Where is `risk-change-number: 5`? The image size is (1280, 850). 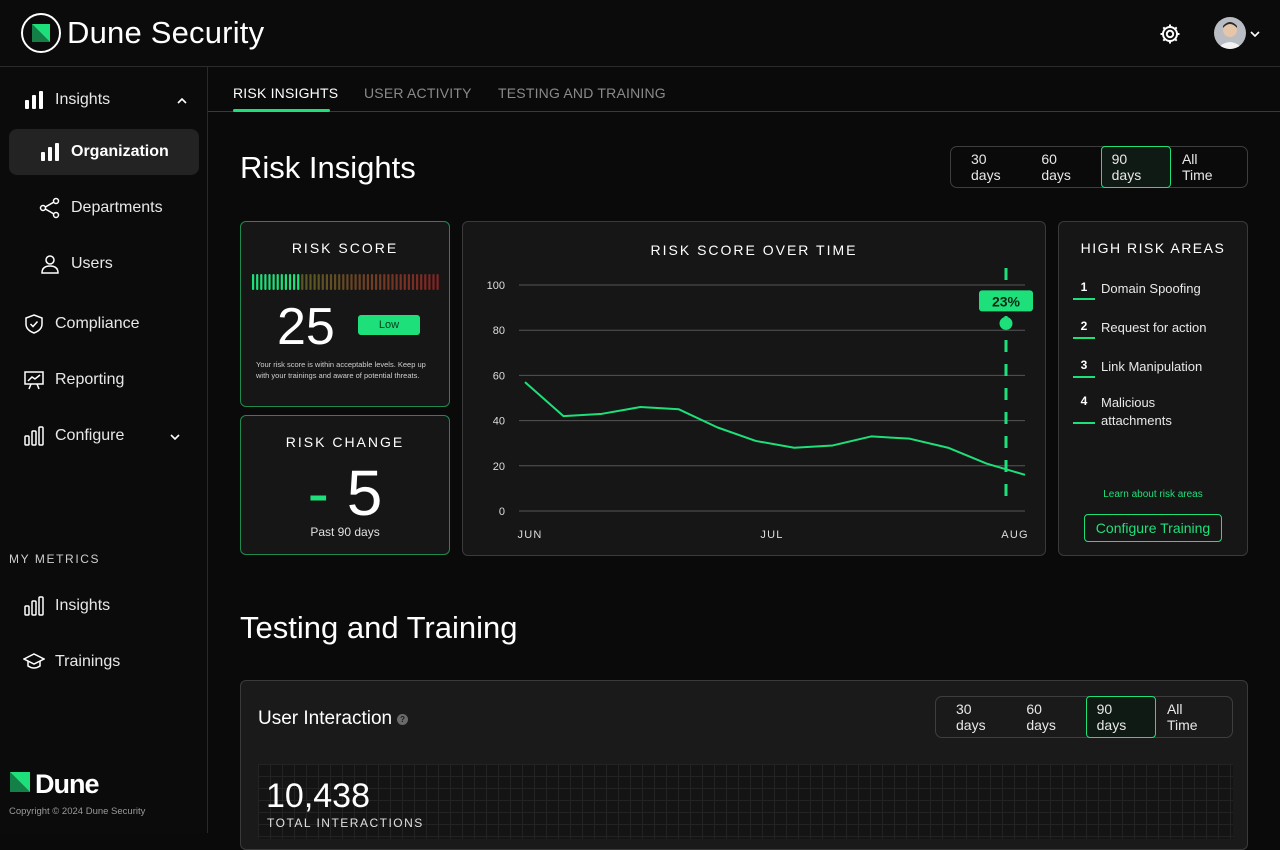 risk-change-number: 5 is located at coordinates (364, 493).